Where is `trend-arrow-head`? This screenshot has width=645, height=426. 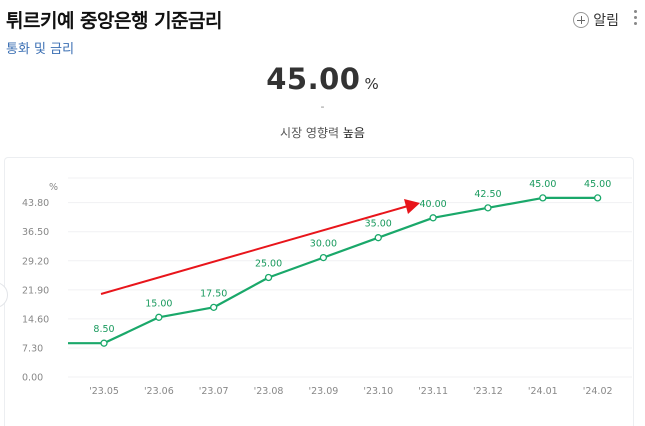 trend-arrow-head is located at coordinates (412, 206).